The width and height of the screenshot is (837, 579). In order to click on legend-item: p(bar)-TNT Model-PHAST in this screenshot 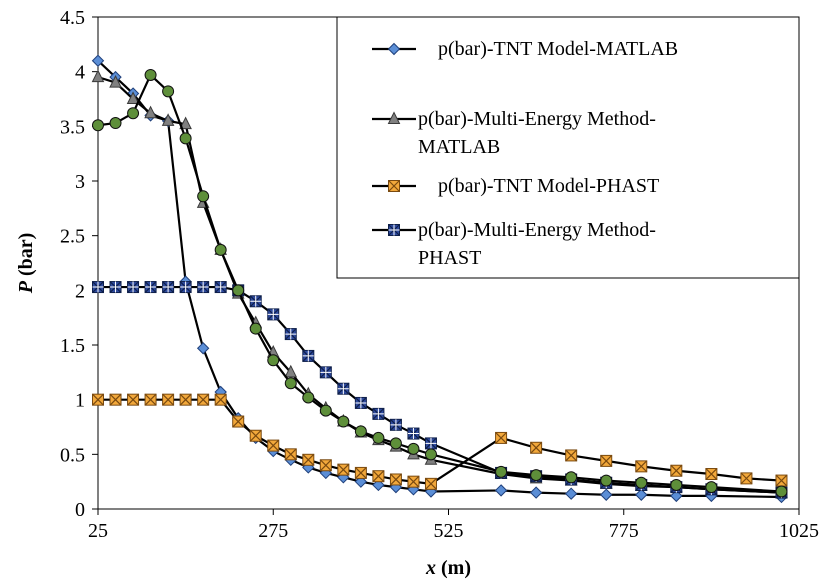, I will do `click(515, 186)`.